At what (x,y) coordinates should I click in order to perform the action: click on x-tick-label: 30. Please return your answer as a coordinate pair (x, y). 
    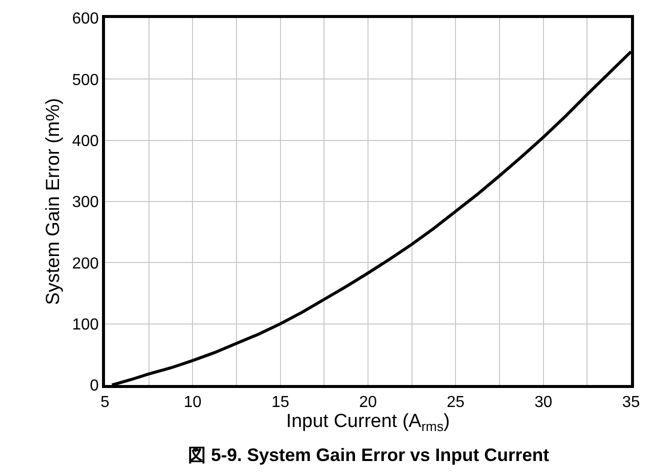
    Looking at the image, I should click on (543, 403).